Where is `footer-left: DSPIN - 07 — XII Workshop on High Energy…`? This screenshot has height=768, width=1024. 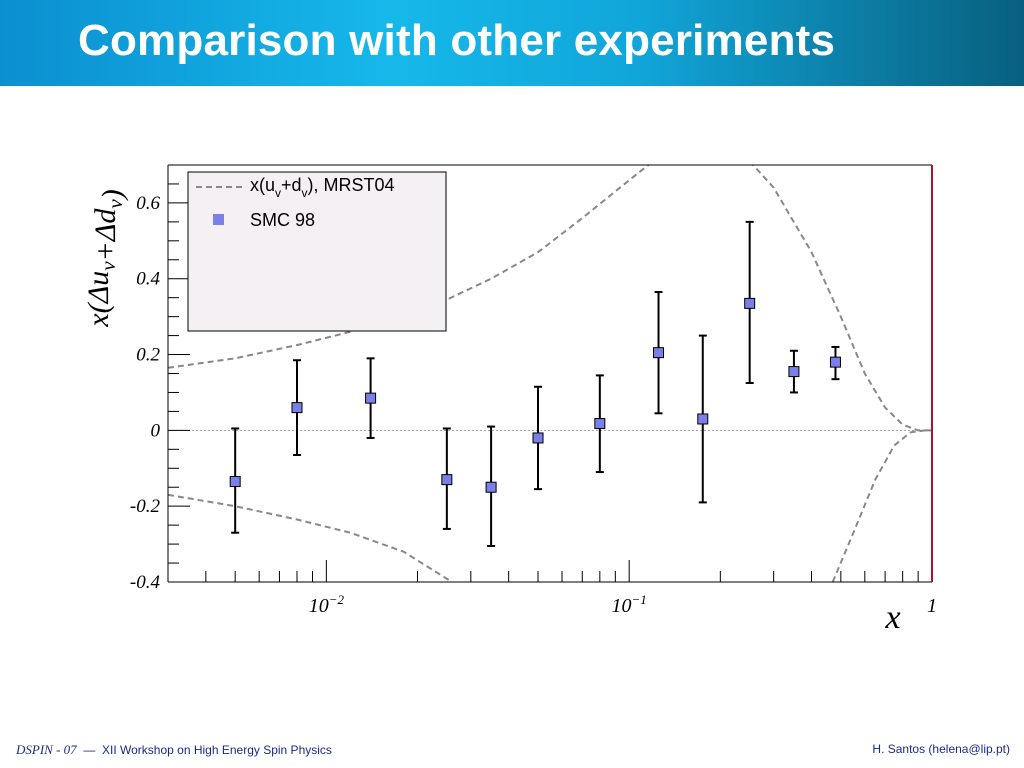 footer-left: DSPIN - 07 — XII Workshop on High Energy… is located at coordinates (174, 750).